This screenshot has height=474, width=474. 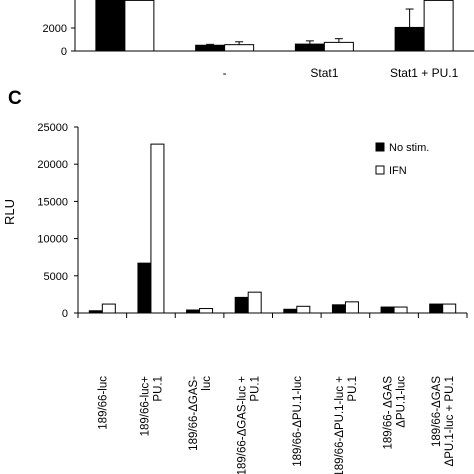 What do you see at coordinates (52, 128) in the screenshot?
I see `y-tick-label: 25000` at bounding box center [52, 128].